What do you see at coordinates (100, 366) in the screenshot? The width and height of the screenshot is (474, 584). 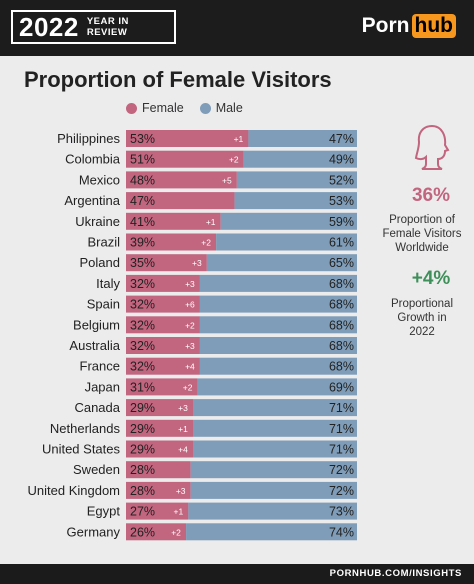 I see `country-label: France` at bounding box center [100, 366].